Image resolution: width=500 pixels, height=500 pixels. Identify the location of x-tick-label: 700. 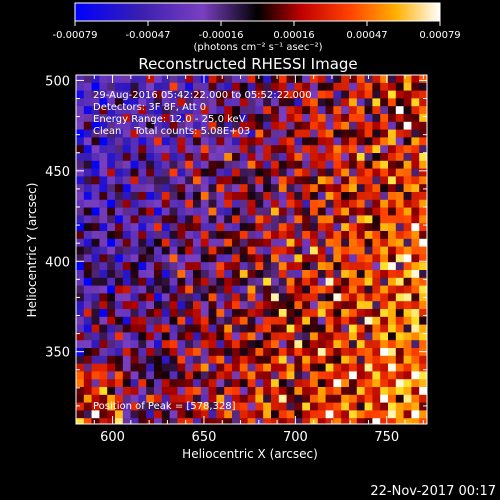
(295, 437).